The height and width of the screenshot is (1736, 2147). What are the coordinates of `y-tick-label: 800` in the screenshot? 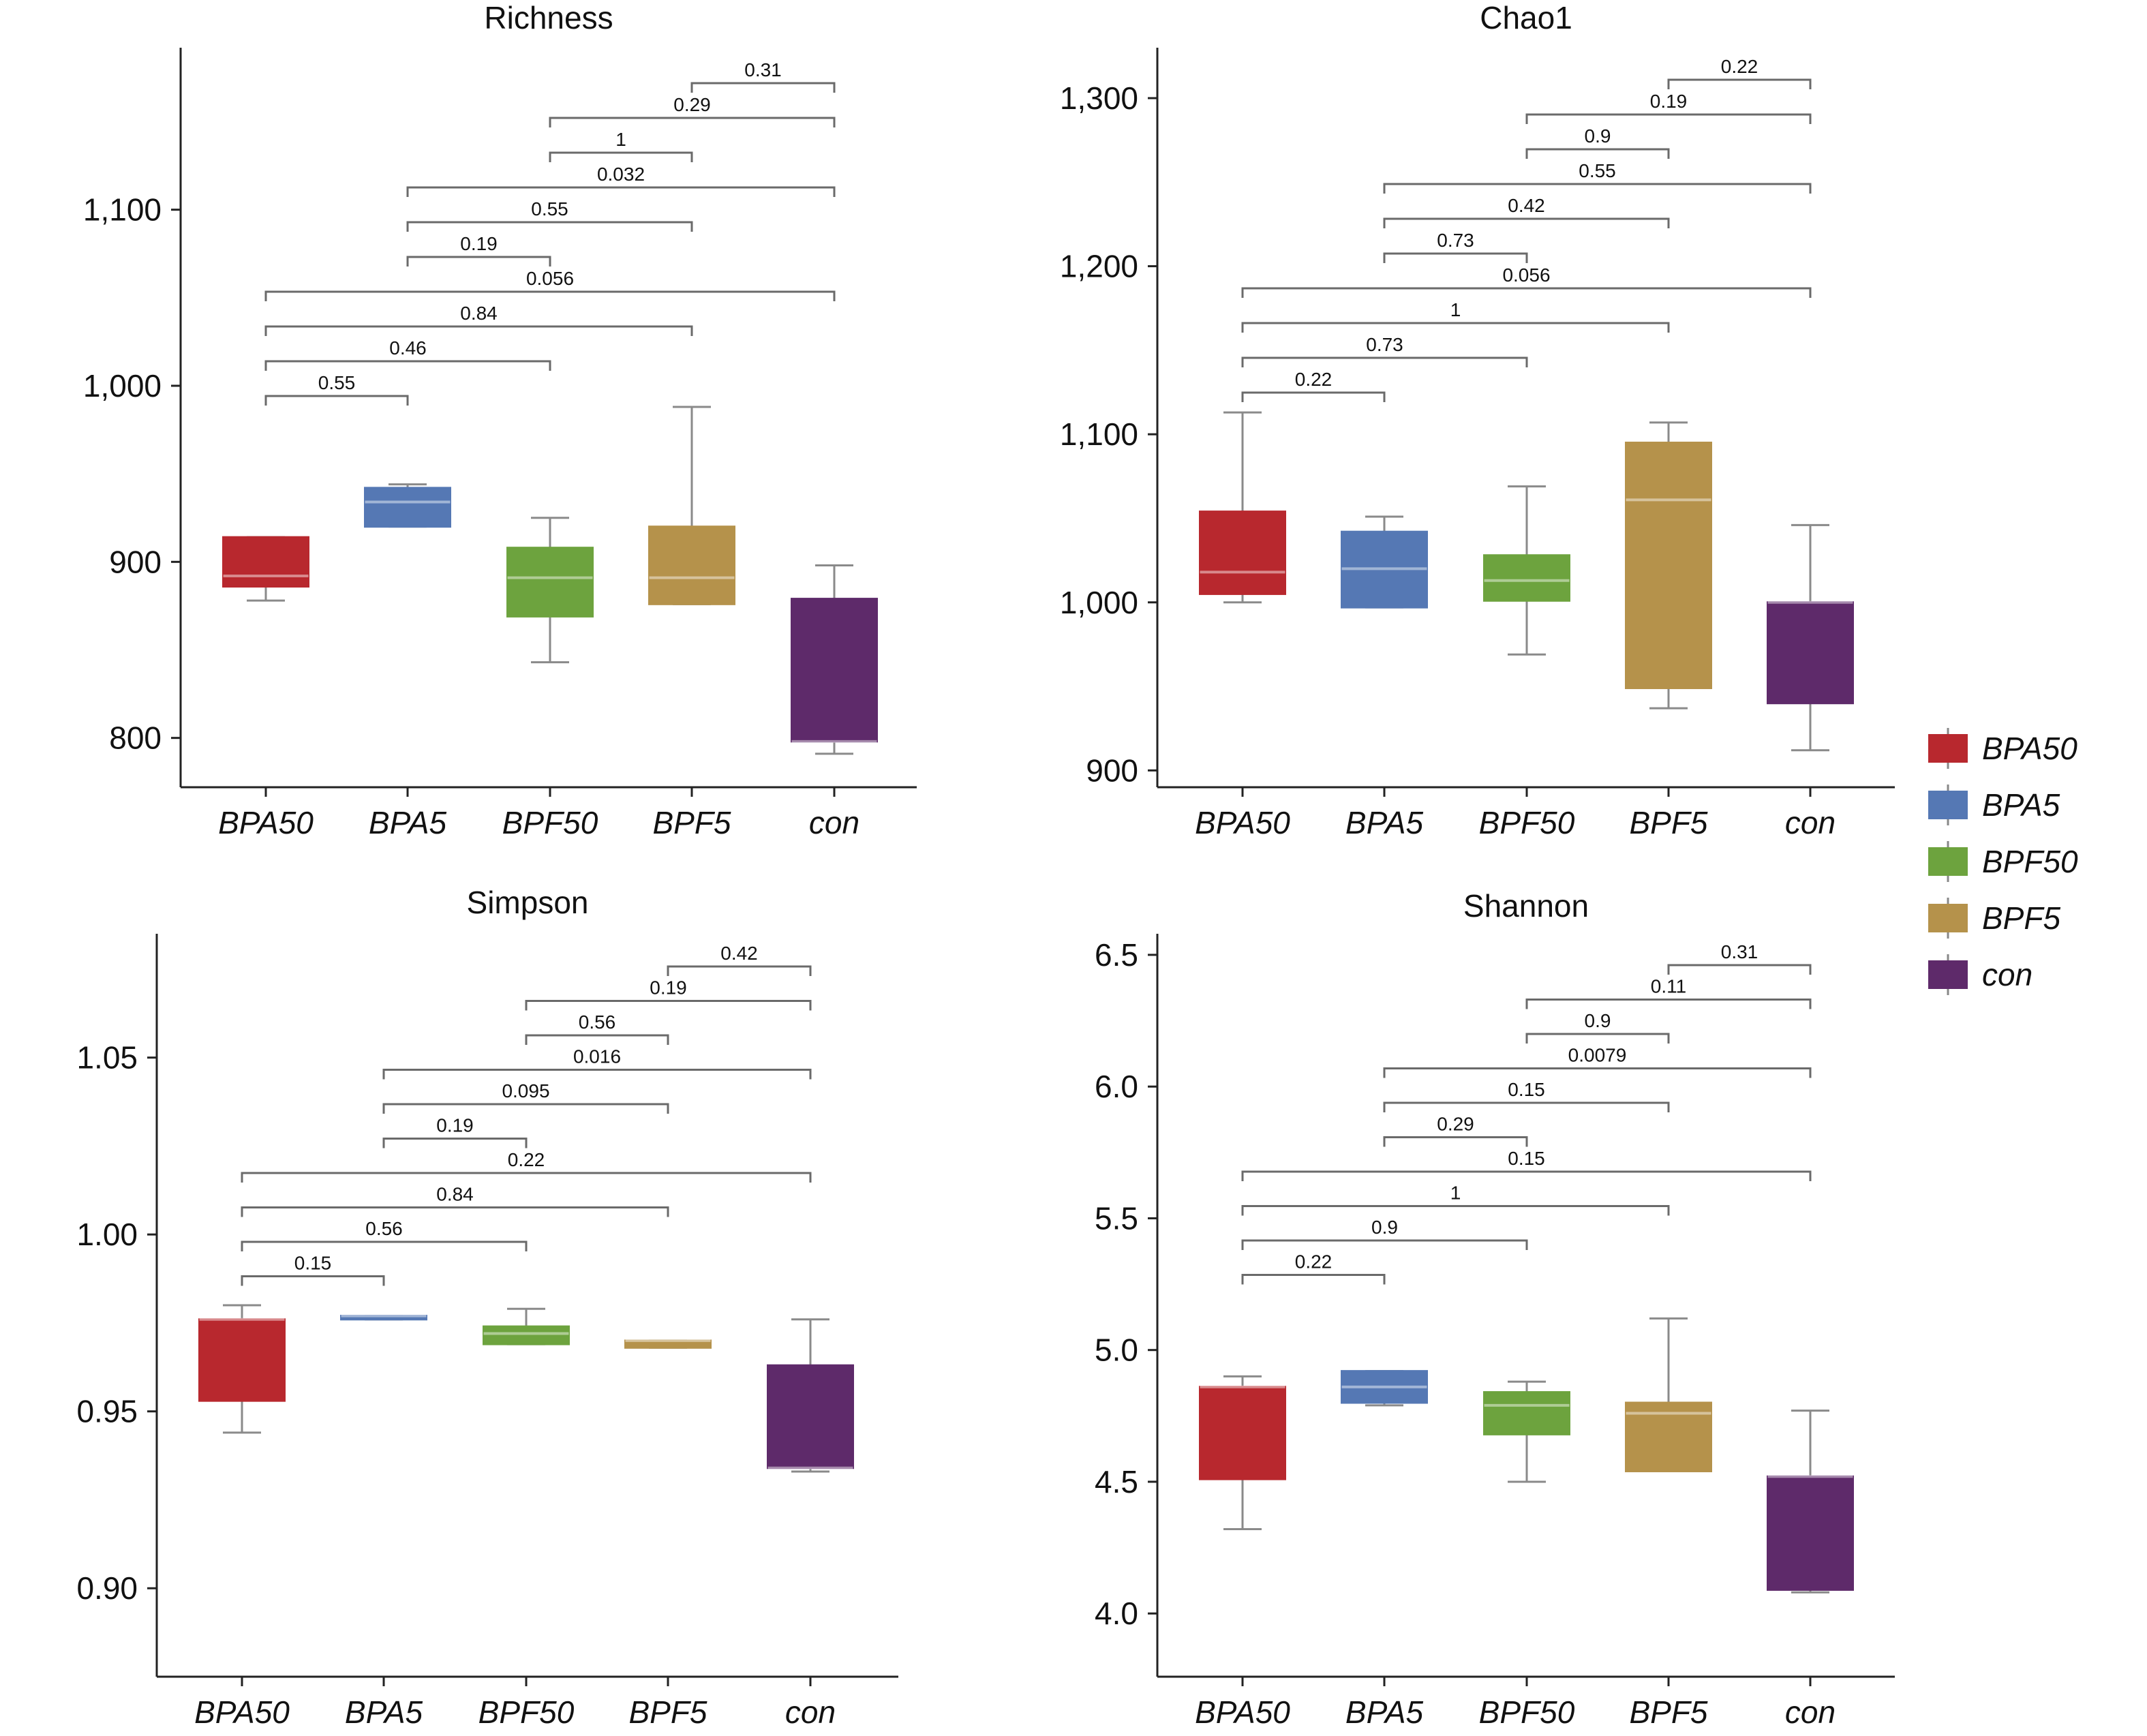 It's located at (135, 738).